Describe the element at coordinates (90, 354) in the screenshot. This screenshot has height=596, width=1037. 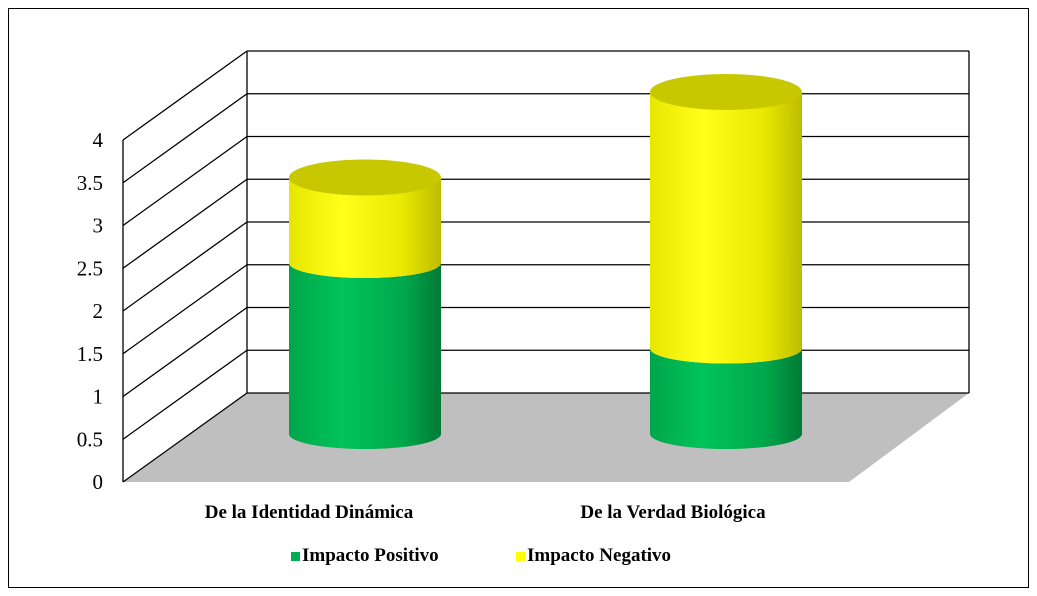
I see `y-tick-label: 1.5` at that location.